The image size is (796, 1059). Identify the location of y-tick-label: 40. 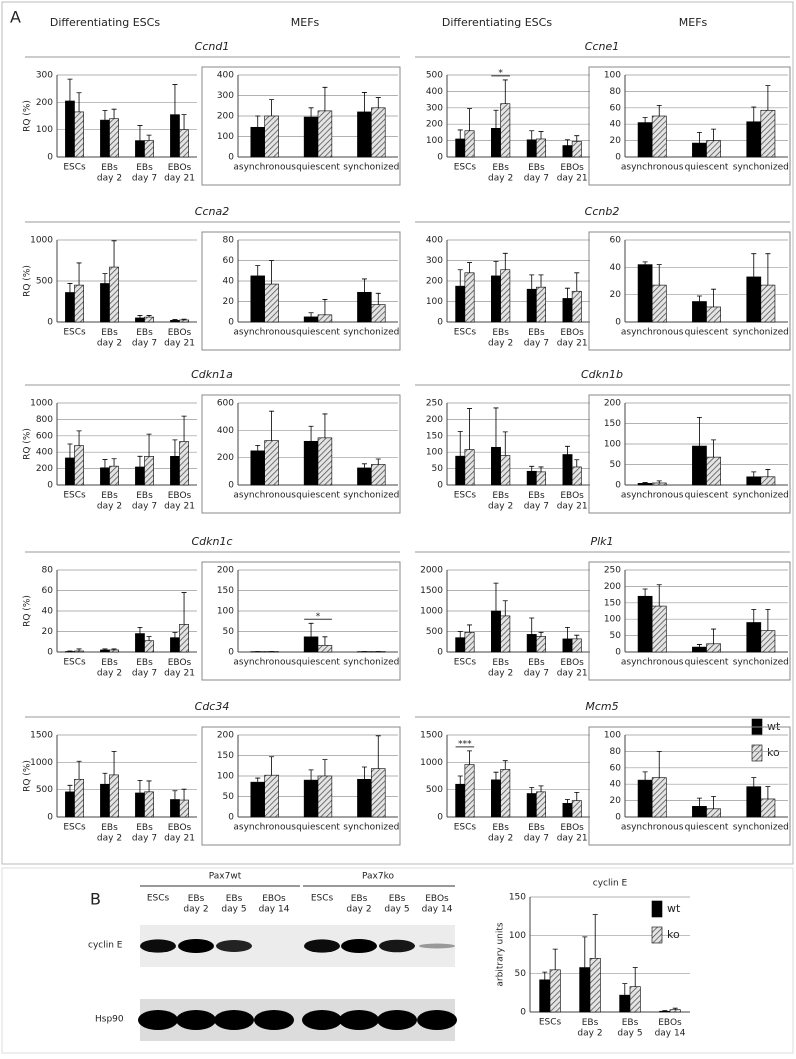
(48, 612).